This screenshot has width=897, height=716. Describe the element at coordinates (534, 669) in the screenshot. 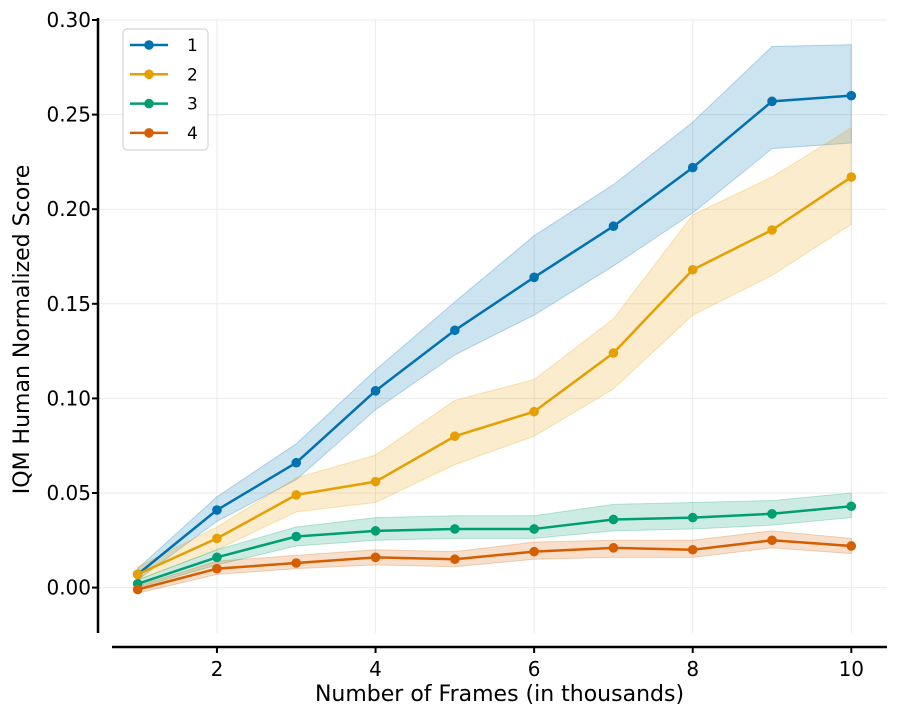

I see `x-tick-label: 6` at that location.